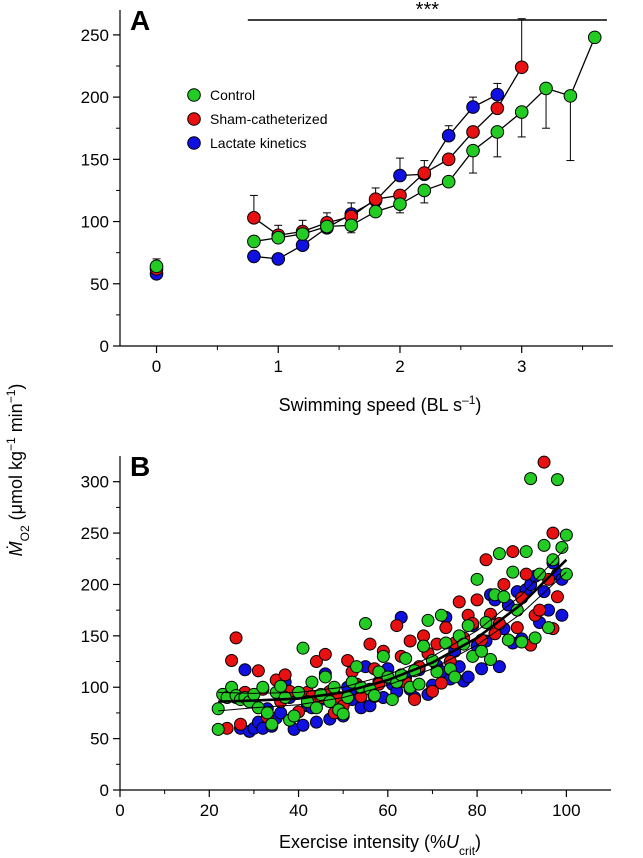  What do you see at coordinates (380, 404) in the screenshot?
I see `panel-a-x-axis-label: Swimming speed (BL s–1)` at bounding box center [380, 404].